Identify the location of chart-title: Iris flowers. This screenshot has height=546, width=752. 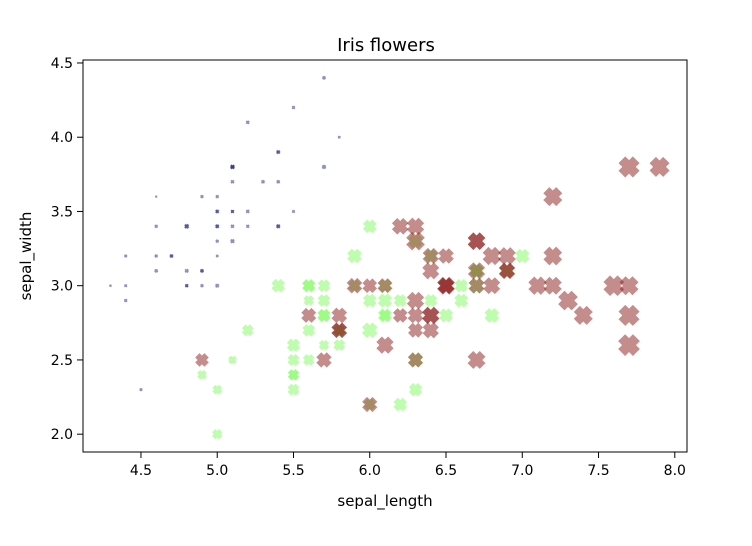
(386, 45).